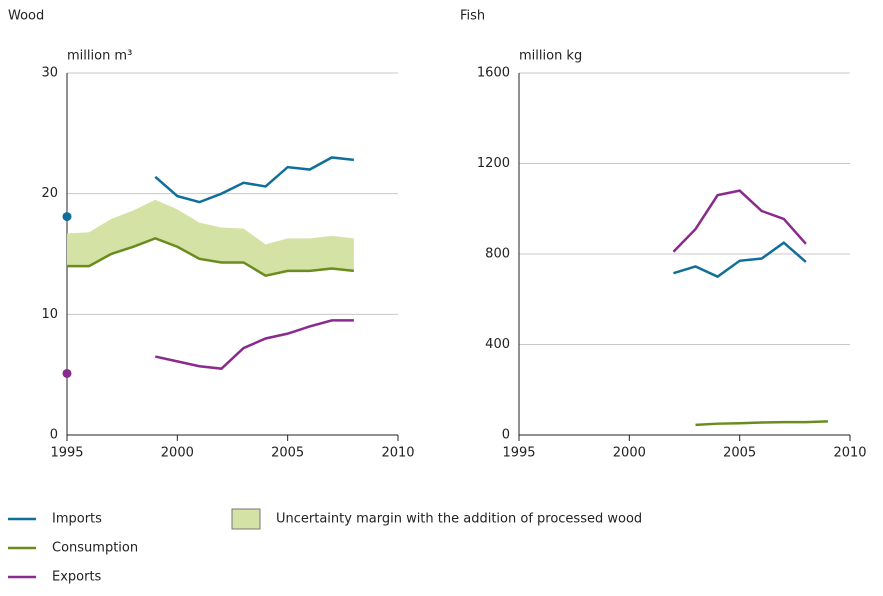 Image resolution: width=883 pixels, height=596 pixels. I want to click on y-tick-label: 30, so click(49, 73).